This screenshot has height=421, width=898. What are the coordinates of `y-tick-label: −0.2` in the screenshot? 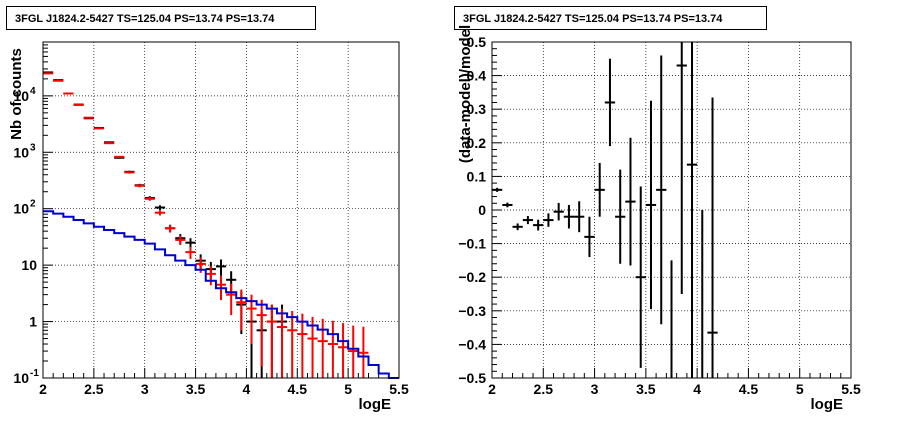 It's located at (472, 277).